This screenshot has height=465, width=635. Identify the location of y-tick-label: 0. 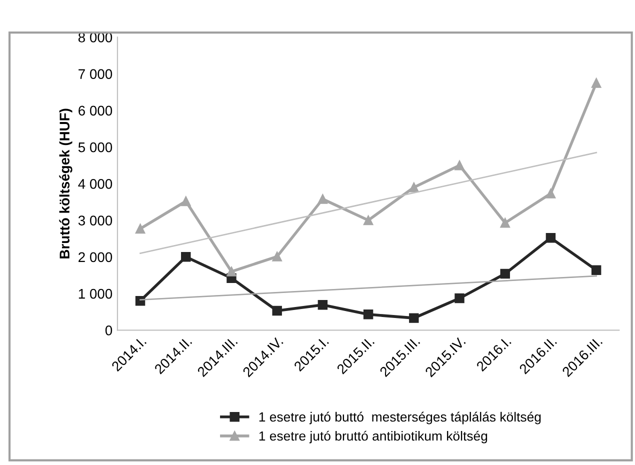
(108, 330).